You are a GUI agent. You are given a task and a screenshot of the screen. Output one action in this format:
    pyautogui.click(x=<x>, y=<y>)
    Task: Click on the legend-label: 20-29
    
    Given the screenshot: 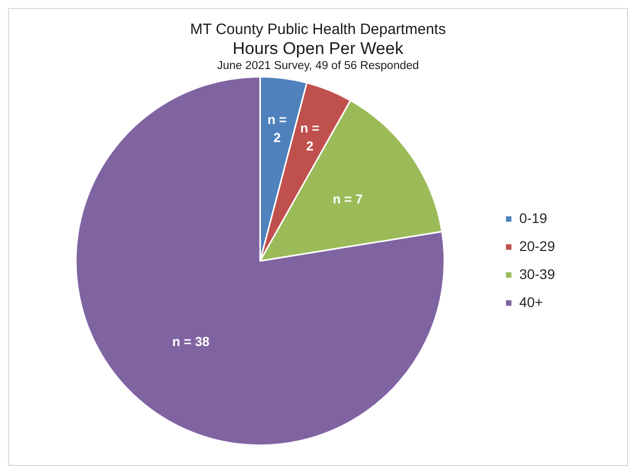 What is the action you would take?
    pyautogui.click(x=537, y=246)
    